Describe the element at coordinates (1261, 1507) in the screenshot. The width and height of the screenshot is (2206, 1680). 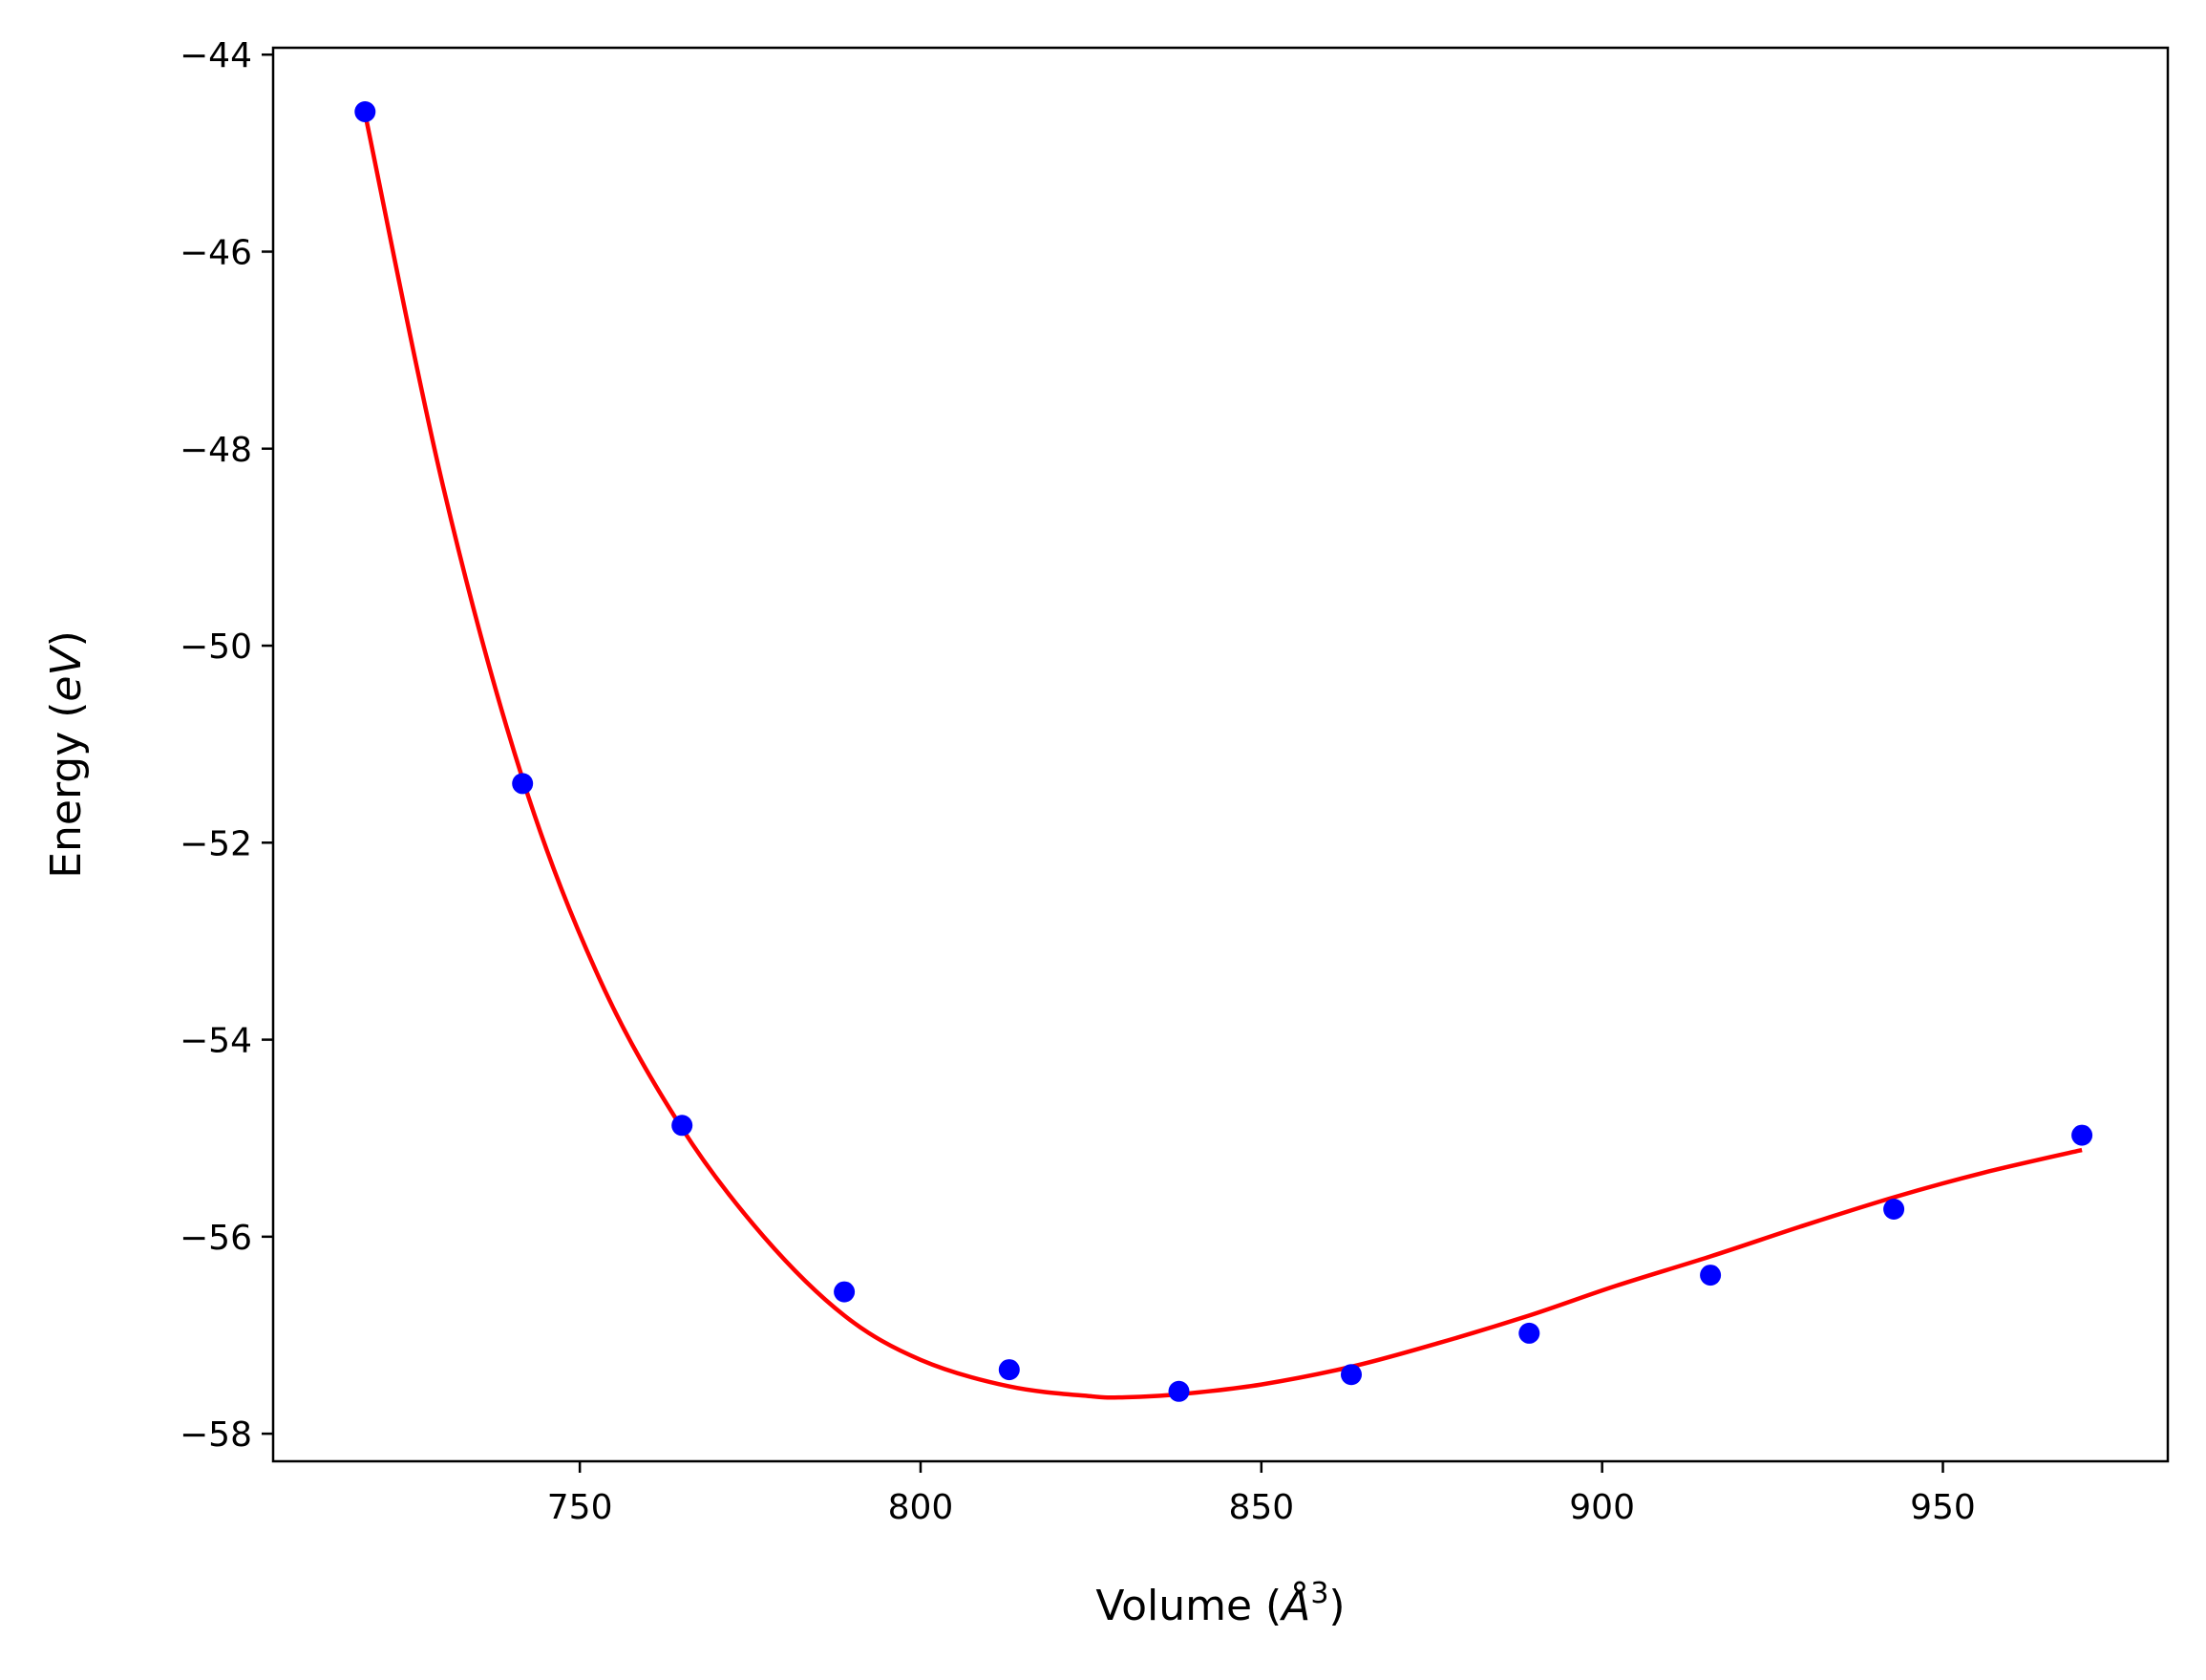
I see `x-tick-label: 850` at that location.